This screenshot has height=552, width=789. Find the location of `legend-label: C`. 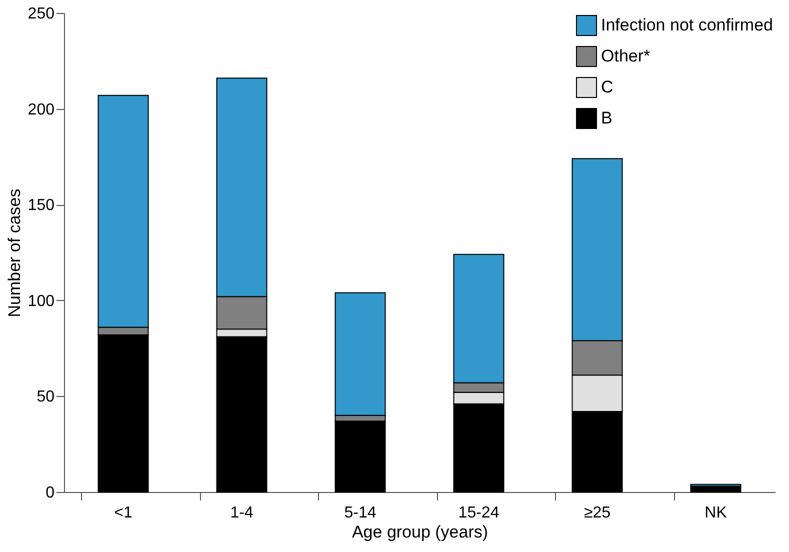

legend-label: C is located at coordinates (607, 87).